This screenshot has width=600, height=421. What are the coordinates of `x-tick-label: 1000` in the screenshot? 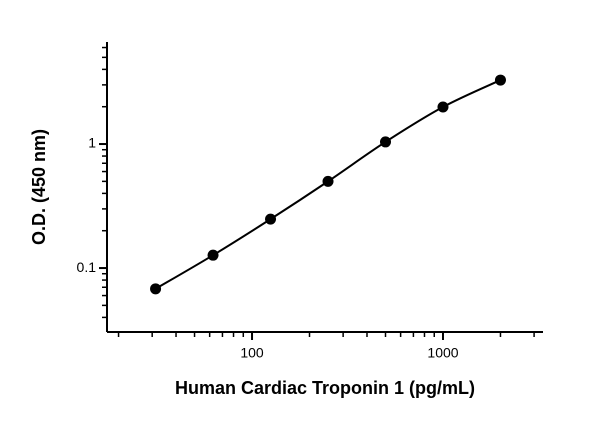 It's located at (442, 353).